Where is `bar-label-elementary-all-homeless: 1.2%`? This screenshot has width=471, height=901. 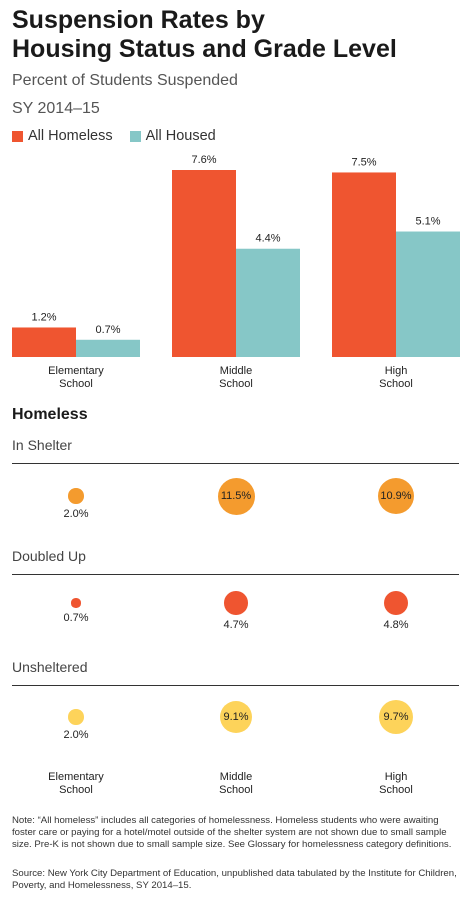
bar-label-elementary-all-homeless: 1.2% is located at coordinates (43, 317).